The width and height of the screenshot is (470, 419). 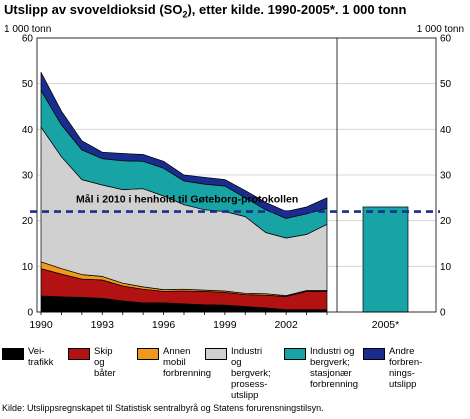 I want to click on x-tick-label-1993: 1993, so click(x=103, y=325).